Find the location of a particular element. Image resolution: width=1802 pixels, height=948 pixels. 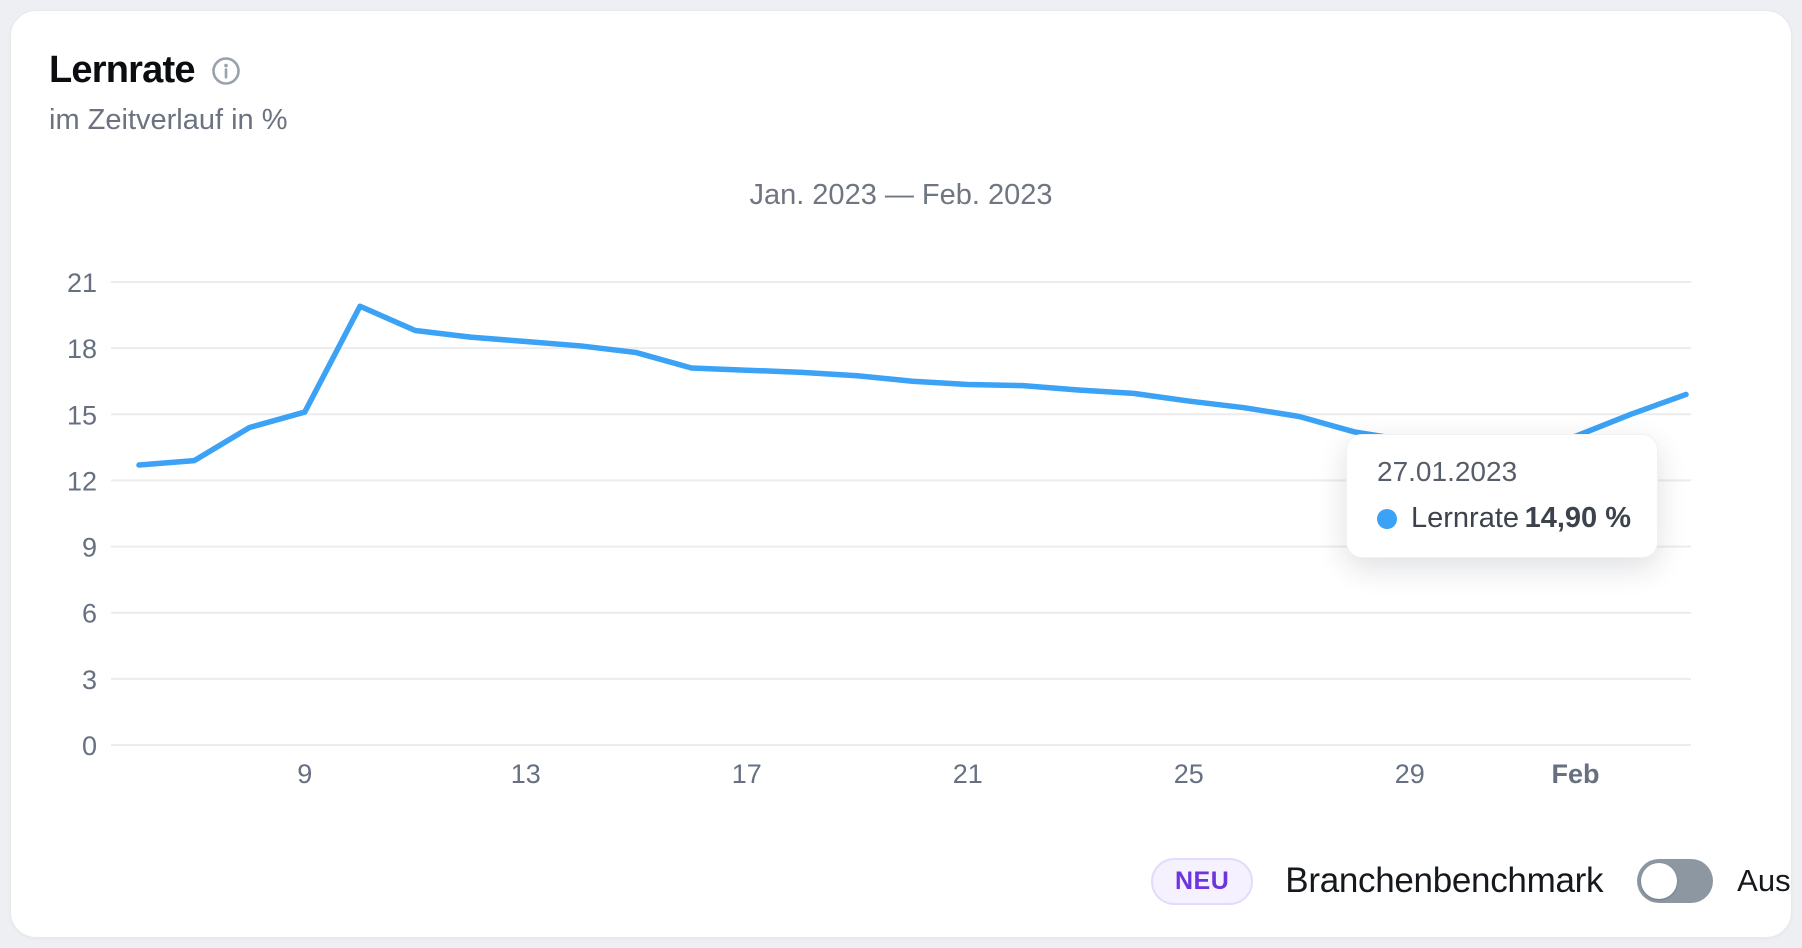

neu-badge: NEU is located at coordinates (1202, 881).